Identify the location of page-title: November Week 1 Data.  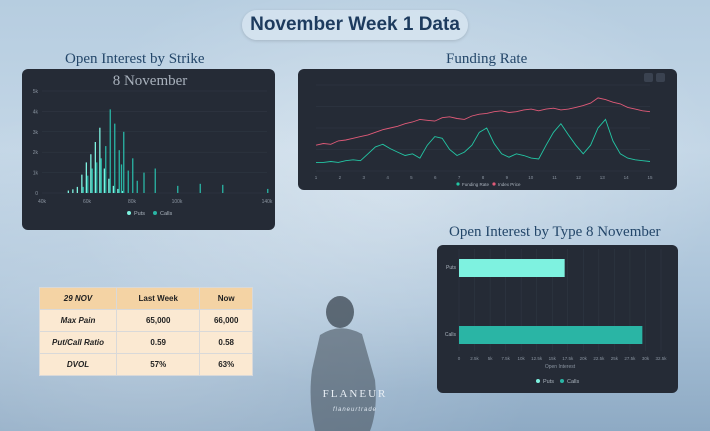
(355, 25).